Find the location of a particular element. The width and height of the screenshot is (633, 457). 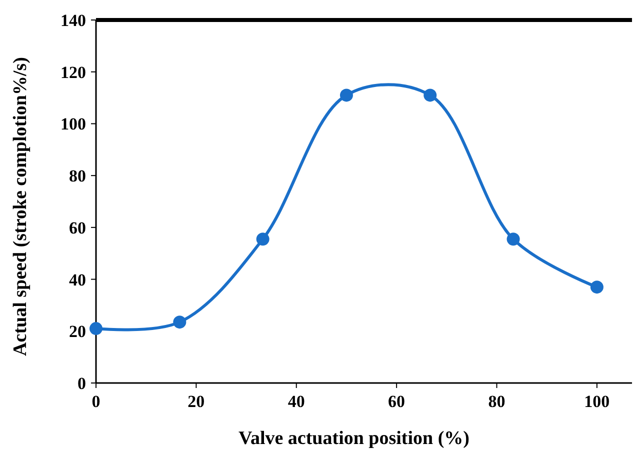

y-tick-label: 60 is located at coordinates (77, 228).